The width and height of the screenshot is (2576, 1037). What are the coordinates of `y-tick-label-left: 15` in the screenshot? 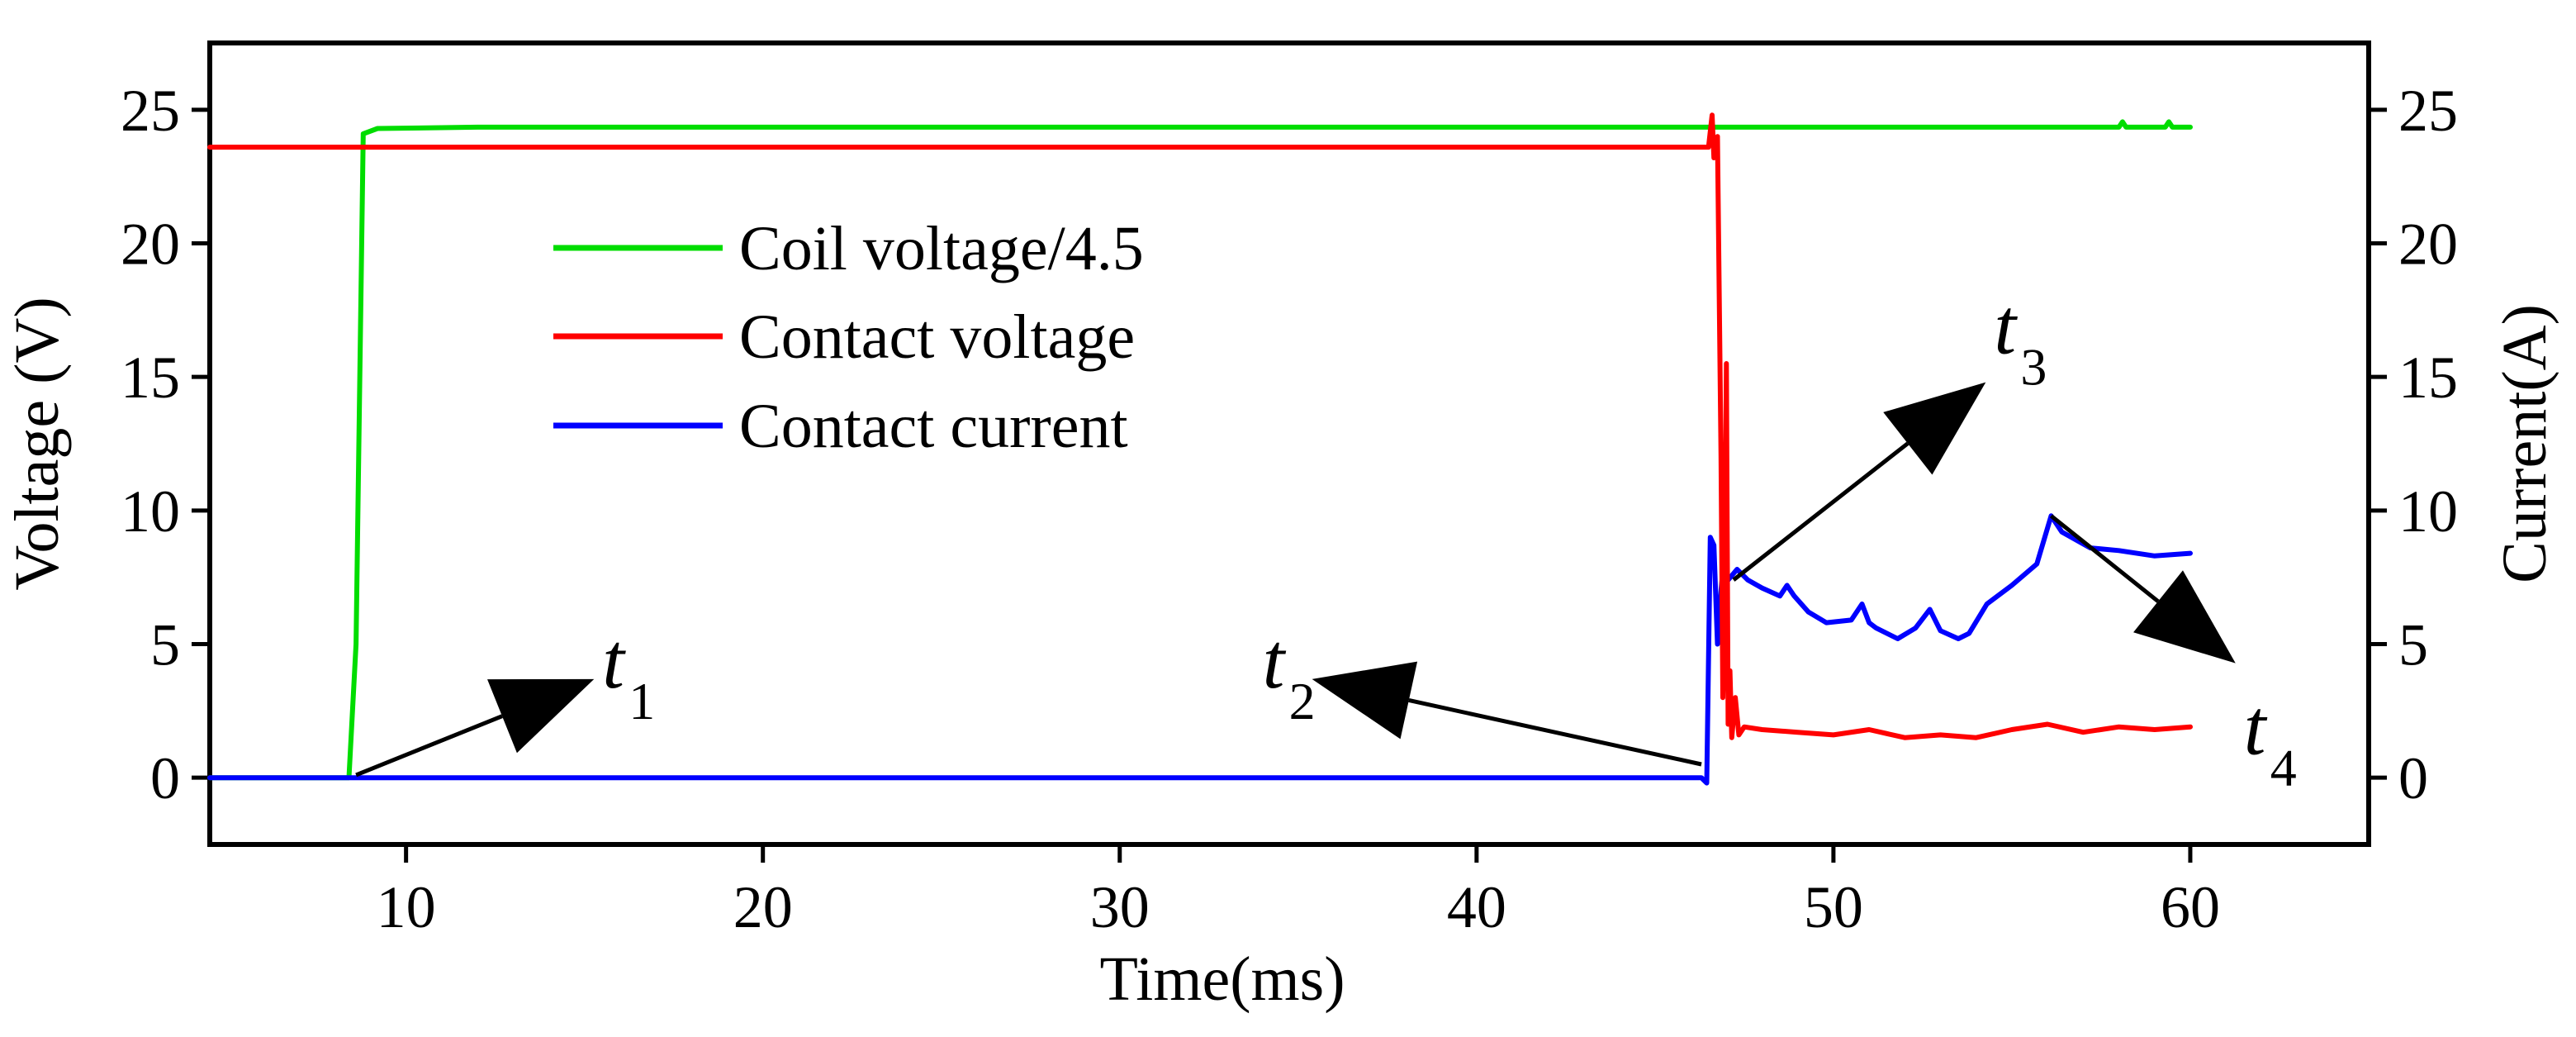 It's located at (150, 378).